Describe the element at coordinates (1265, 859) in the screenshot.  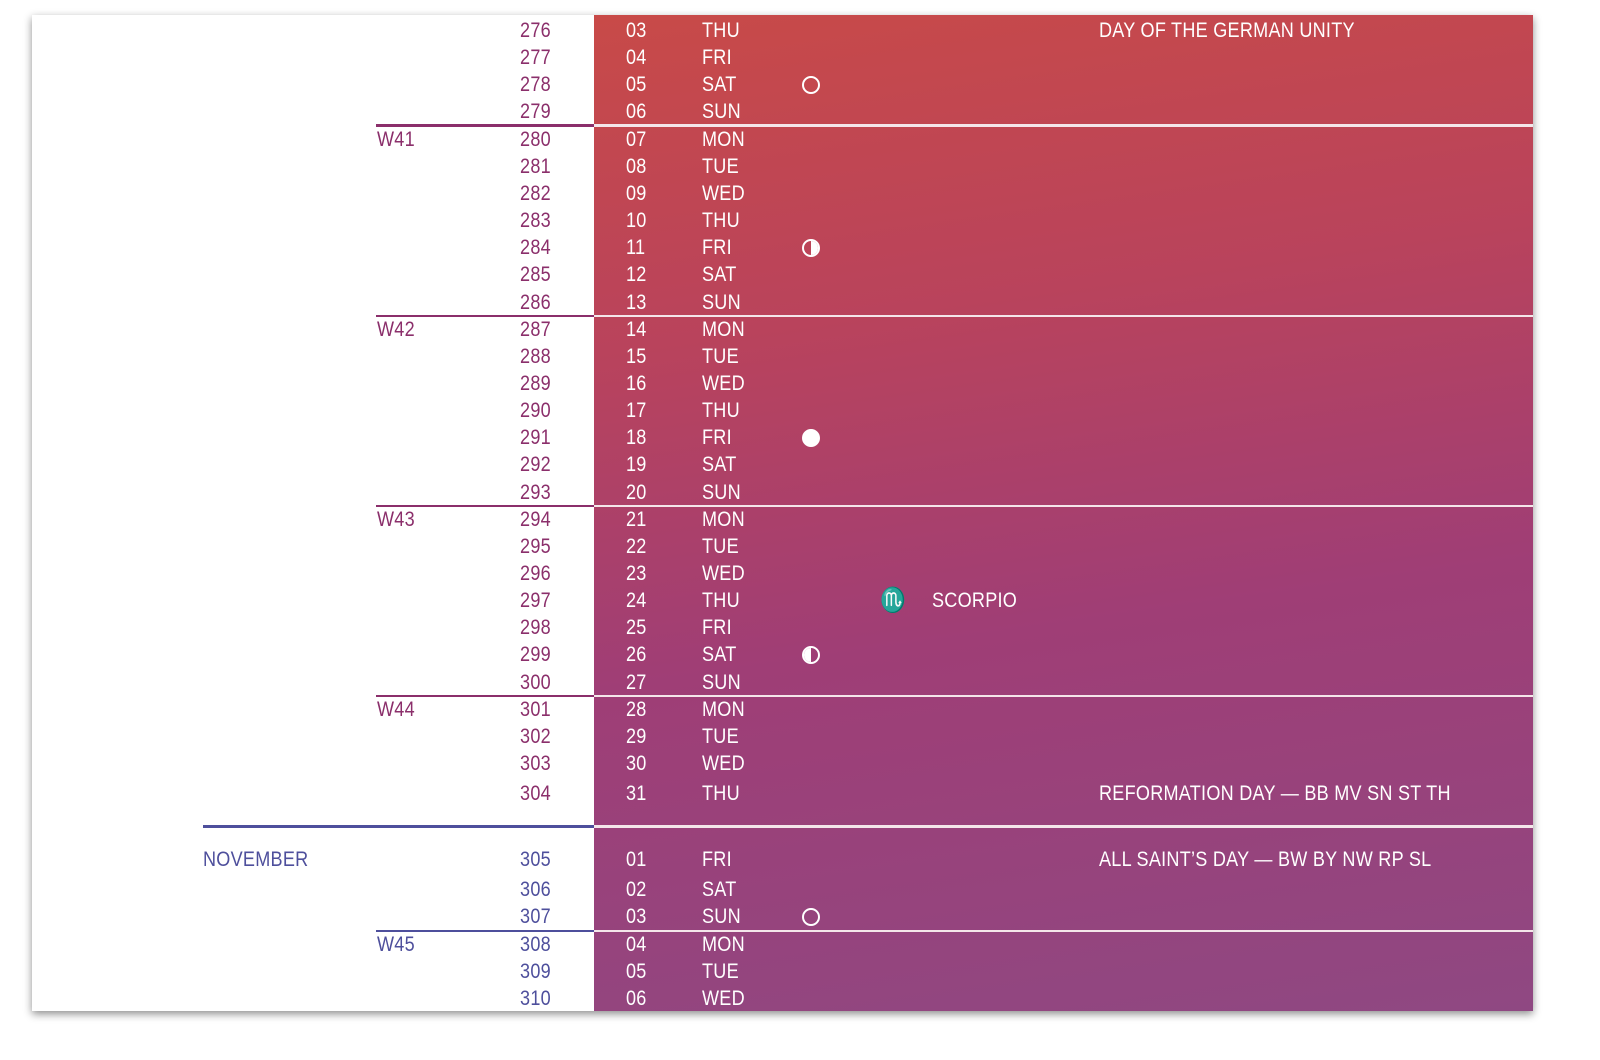
I see `holiday-label: ALL SAINT’S DAY — BW BY NW RP SL` at that location.